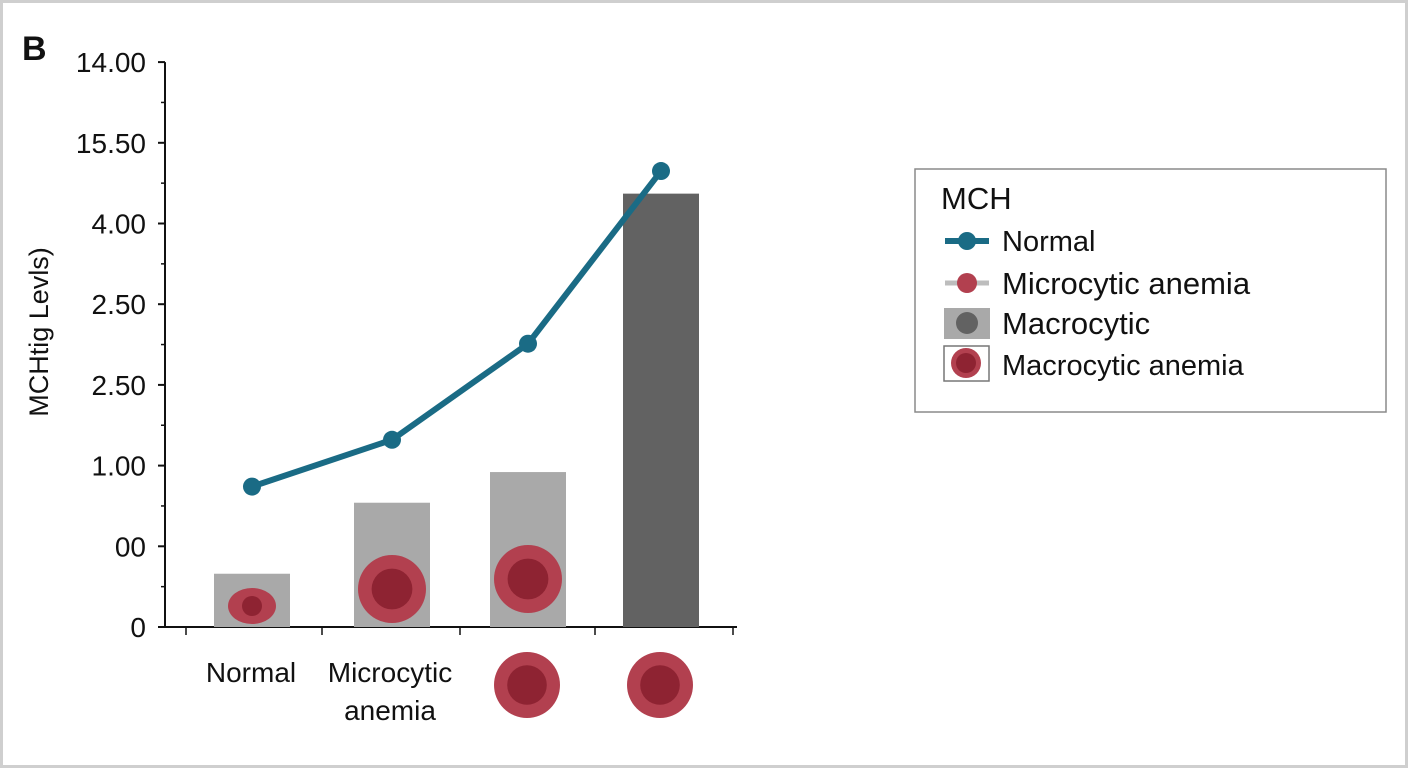 Image resolution: width=1408 pixels, height=770 pixels. Describe the element at coordinates (1048, 242) in the screenshot. I see `legend-label: Normal` at that location.